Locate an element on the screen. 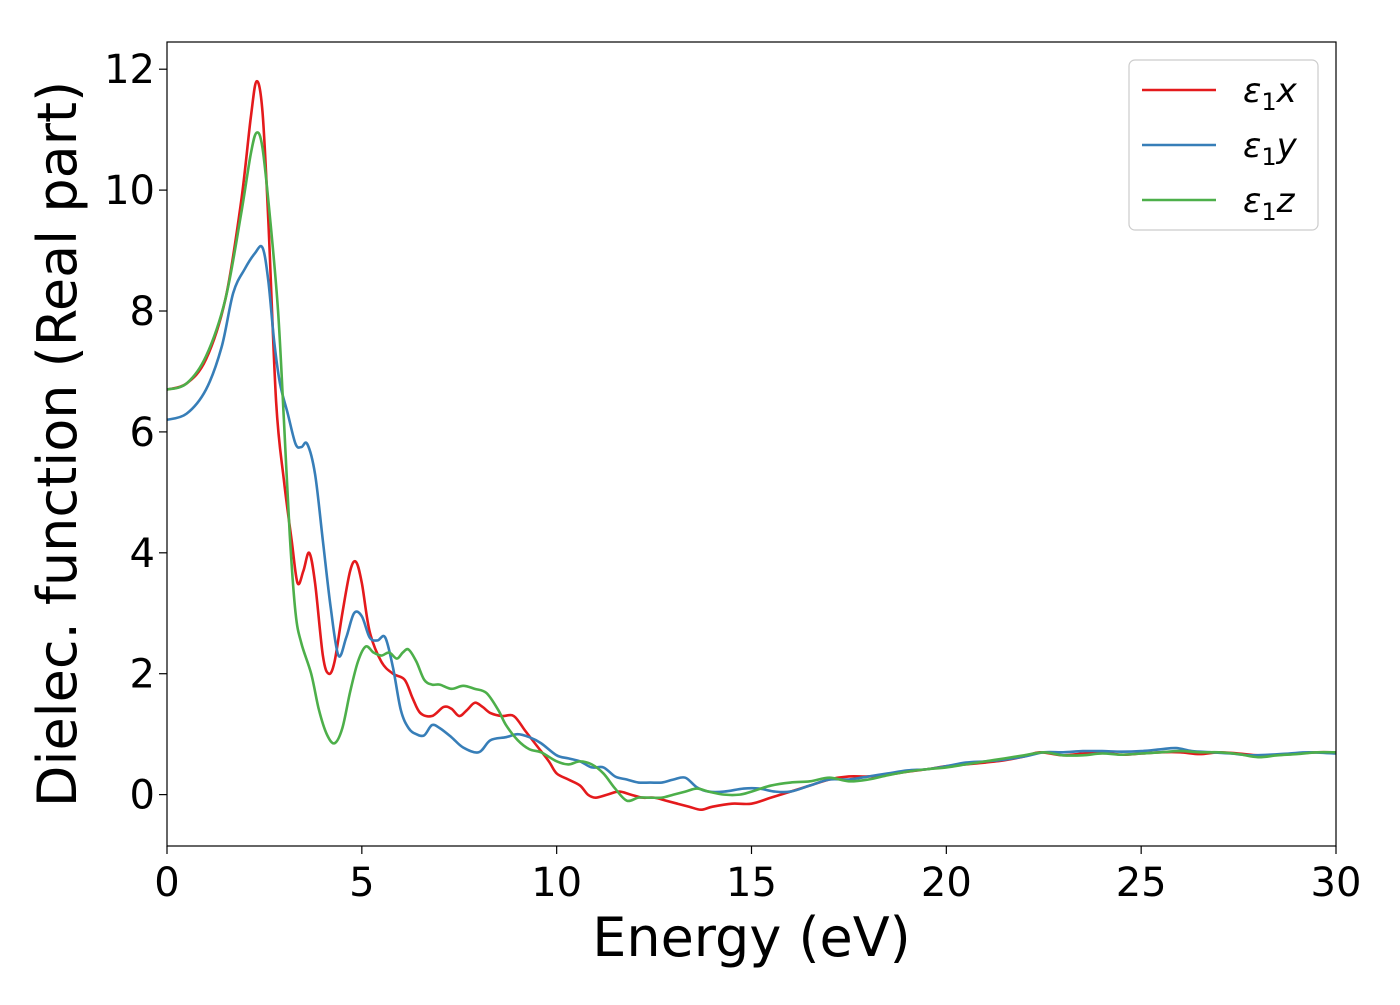 The width and height of the screenshot is (1400, 1005). y-tick-label: 2 is located at coordinates (142, 675).